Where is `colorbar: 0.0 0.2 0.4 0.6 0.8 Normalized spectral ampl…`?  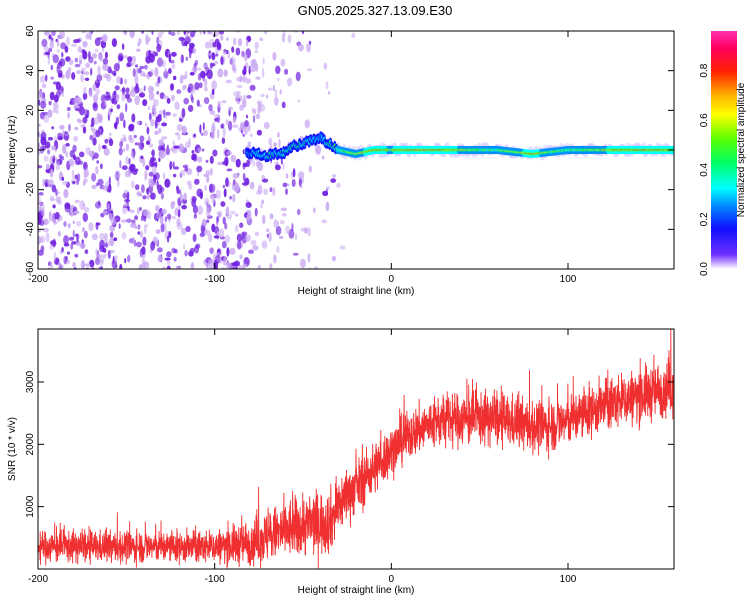
colorbar: 0.0 0.2 0.4 0.6 0.8 Normalized spectral ampl… is located at coordinates (723, 153).